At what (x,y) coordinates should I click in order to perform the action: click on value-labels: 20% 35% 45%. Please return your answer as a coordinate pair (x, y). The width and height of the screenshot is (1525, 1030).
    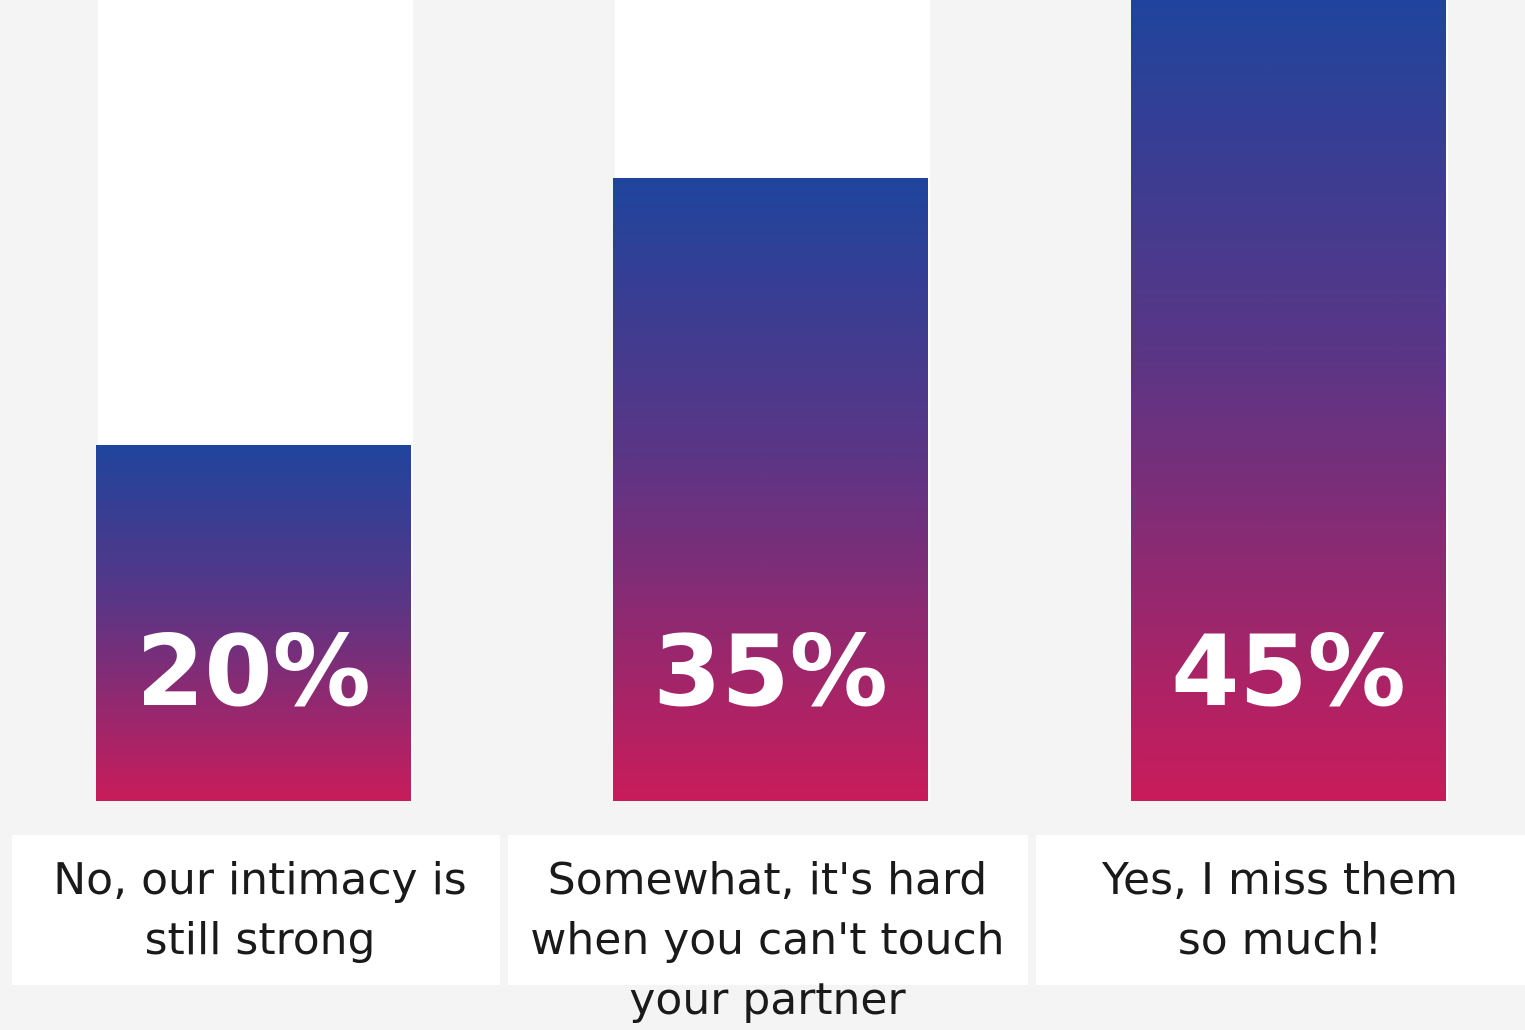
    Looking at the image, I should click on (771, 672).